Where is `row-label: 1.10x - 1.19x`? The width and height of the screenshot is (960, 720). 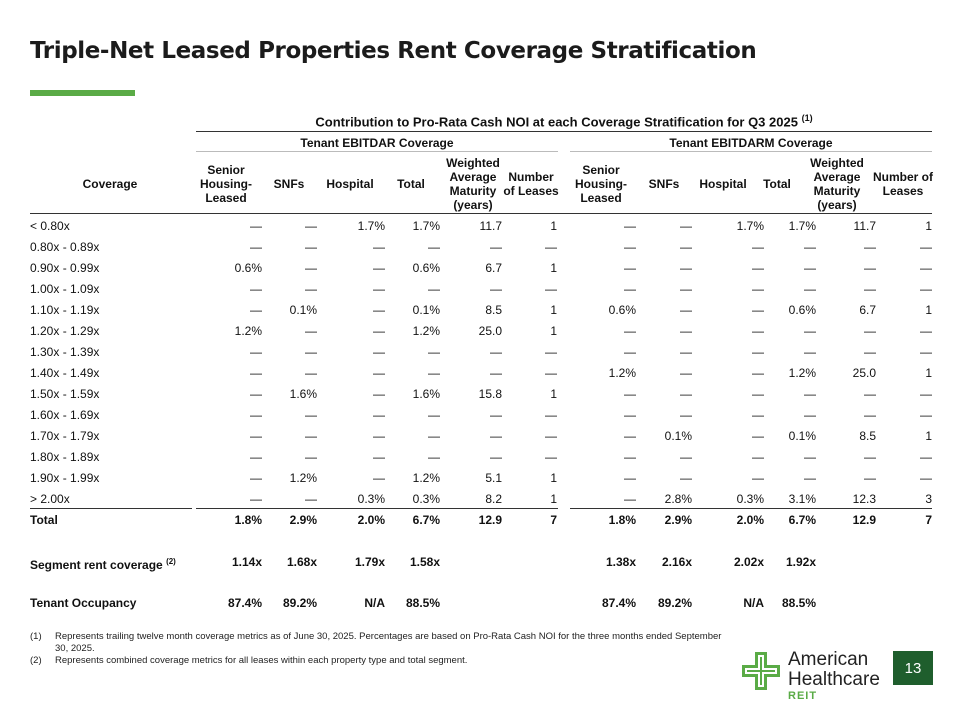
row-label: 1.10x - 1.19x is located at coordinates (65, 310).